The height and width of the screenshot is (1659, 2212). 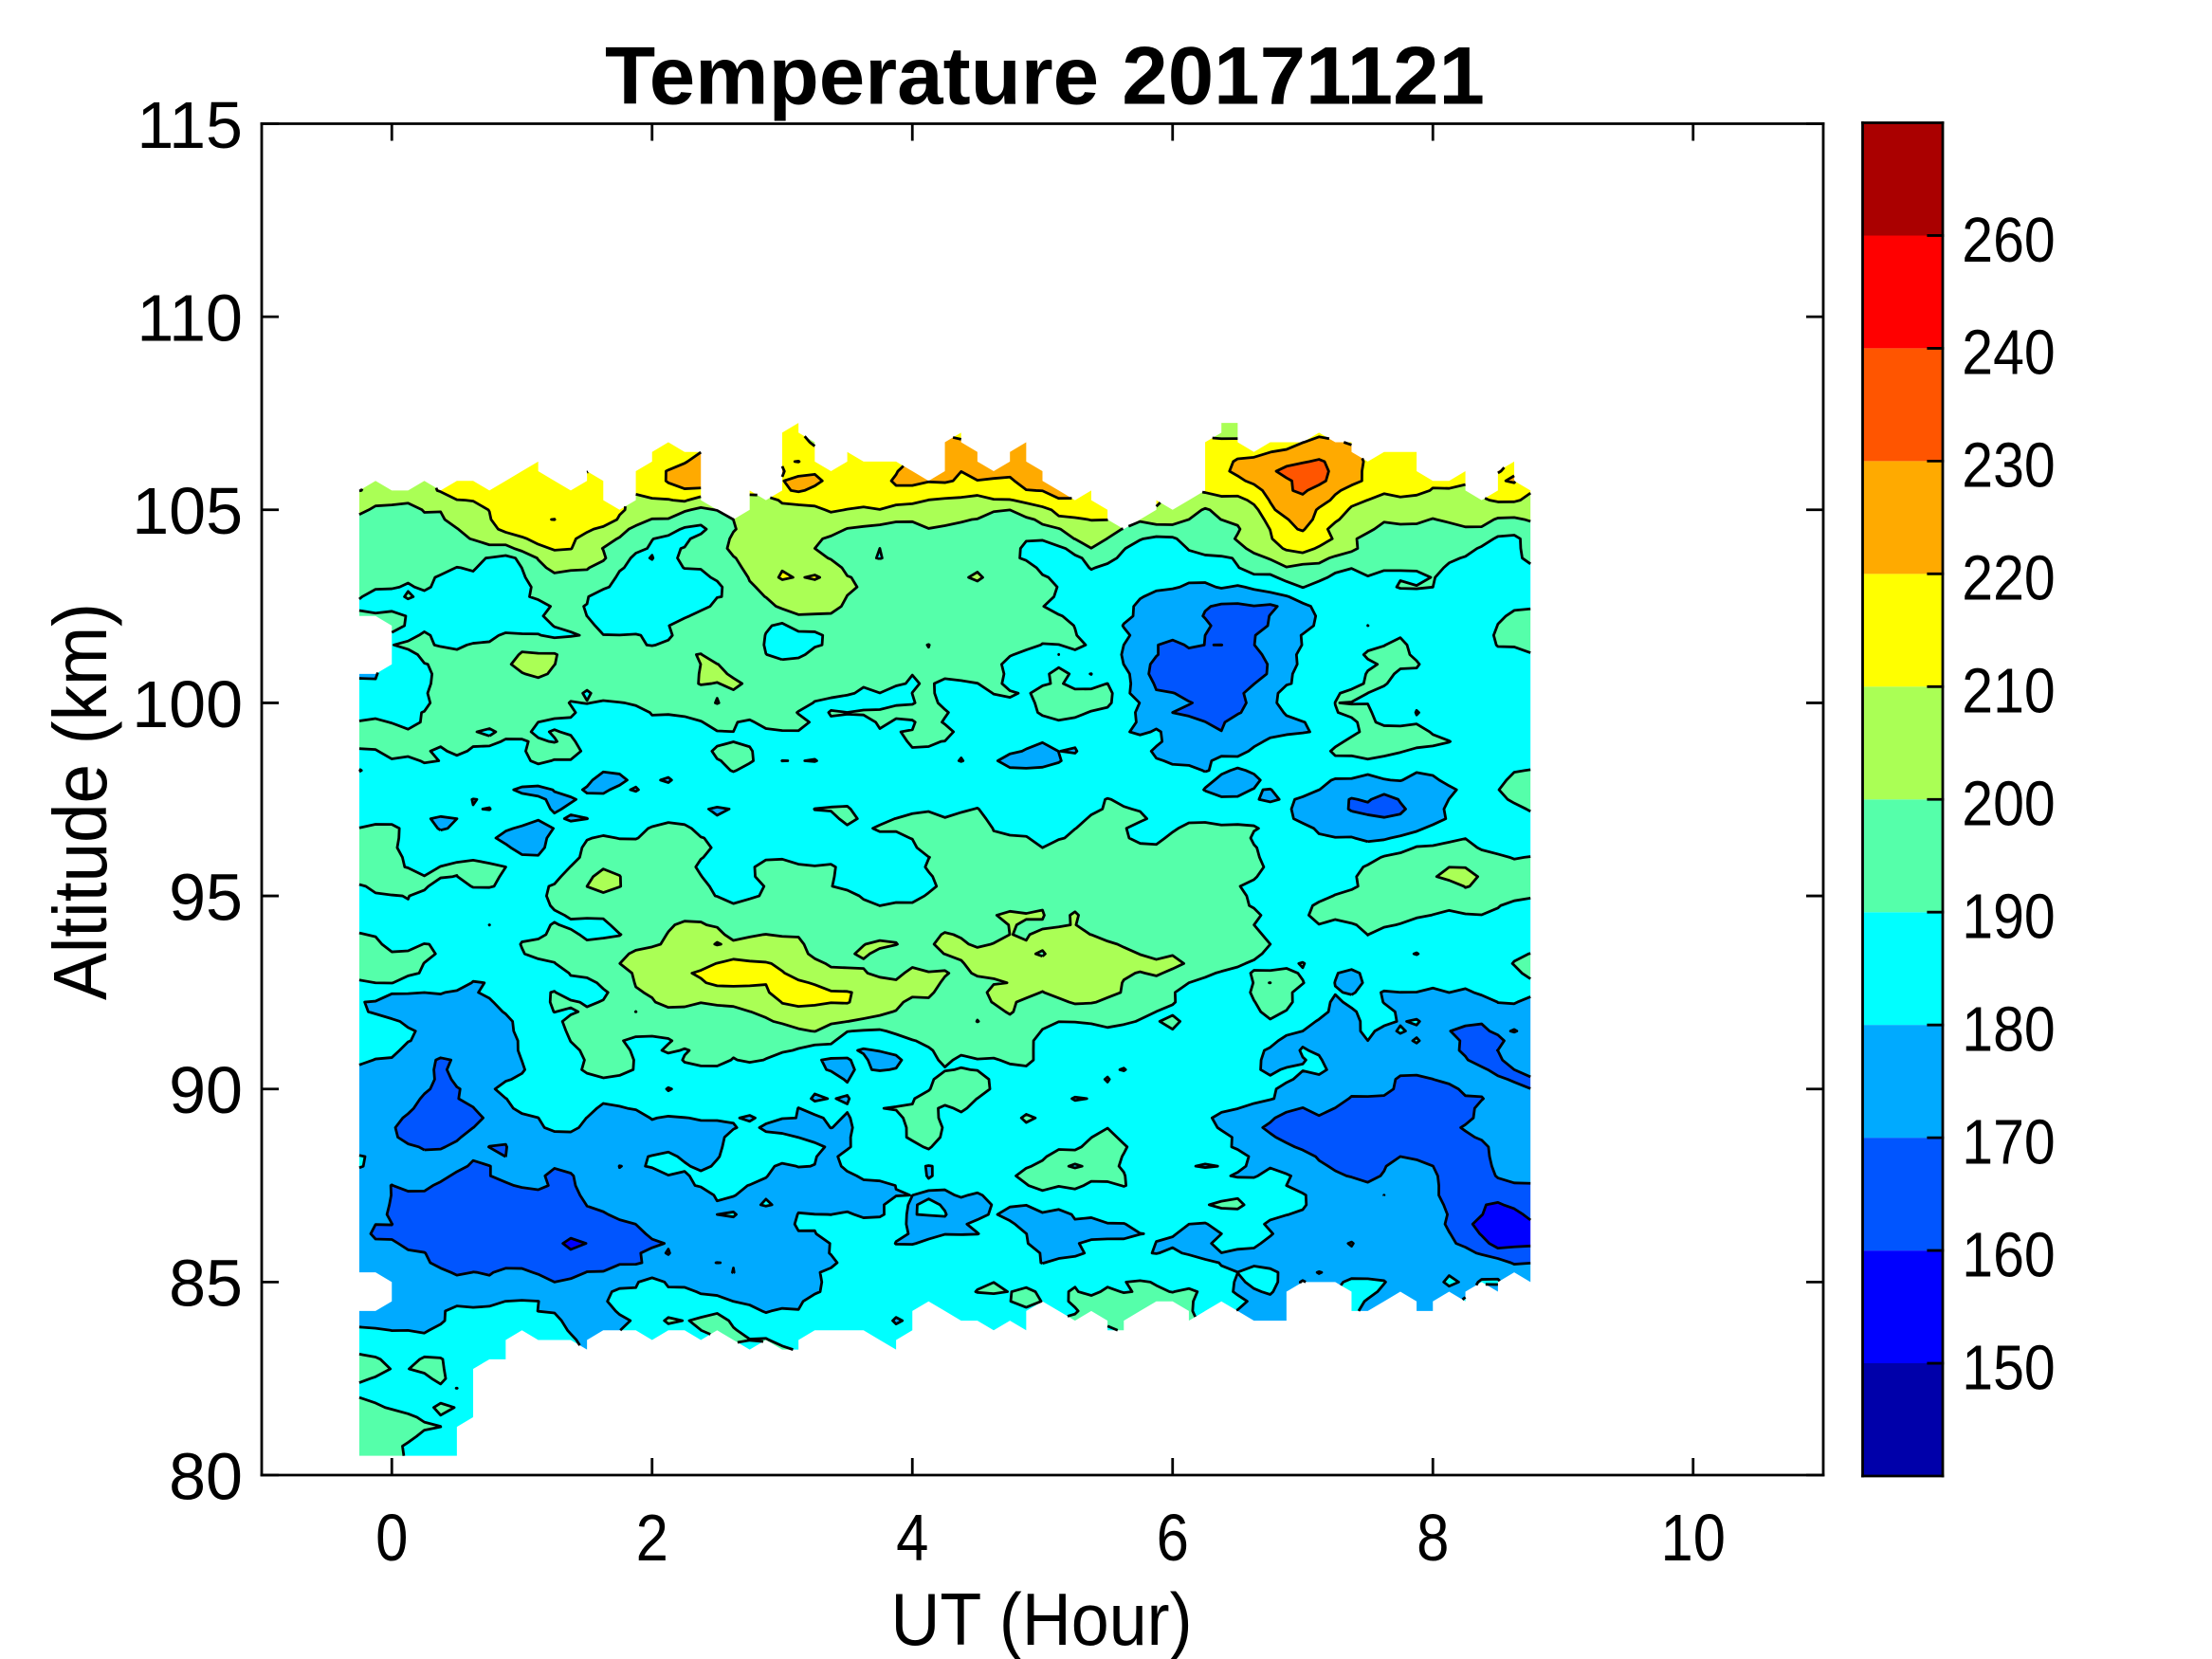 What do you see at coordinates (190, 319) in the screenshot?
I see `svg-text: 110` at bounding box center [190, 319].